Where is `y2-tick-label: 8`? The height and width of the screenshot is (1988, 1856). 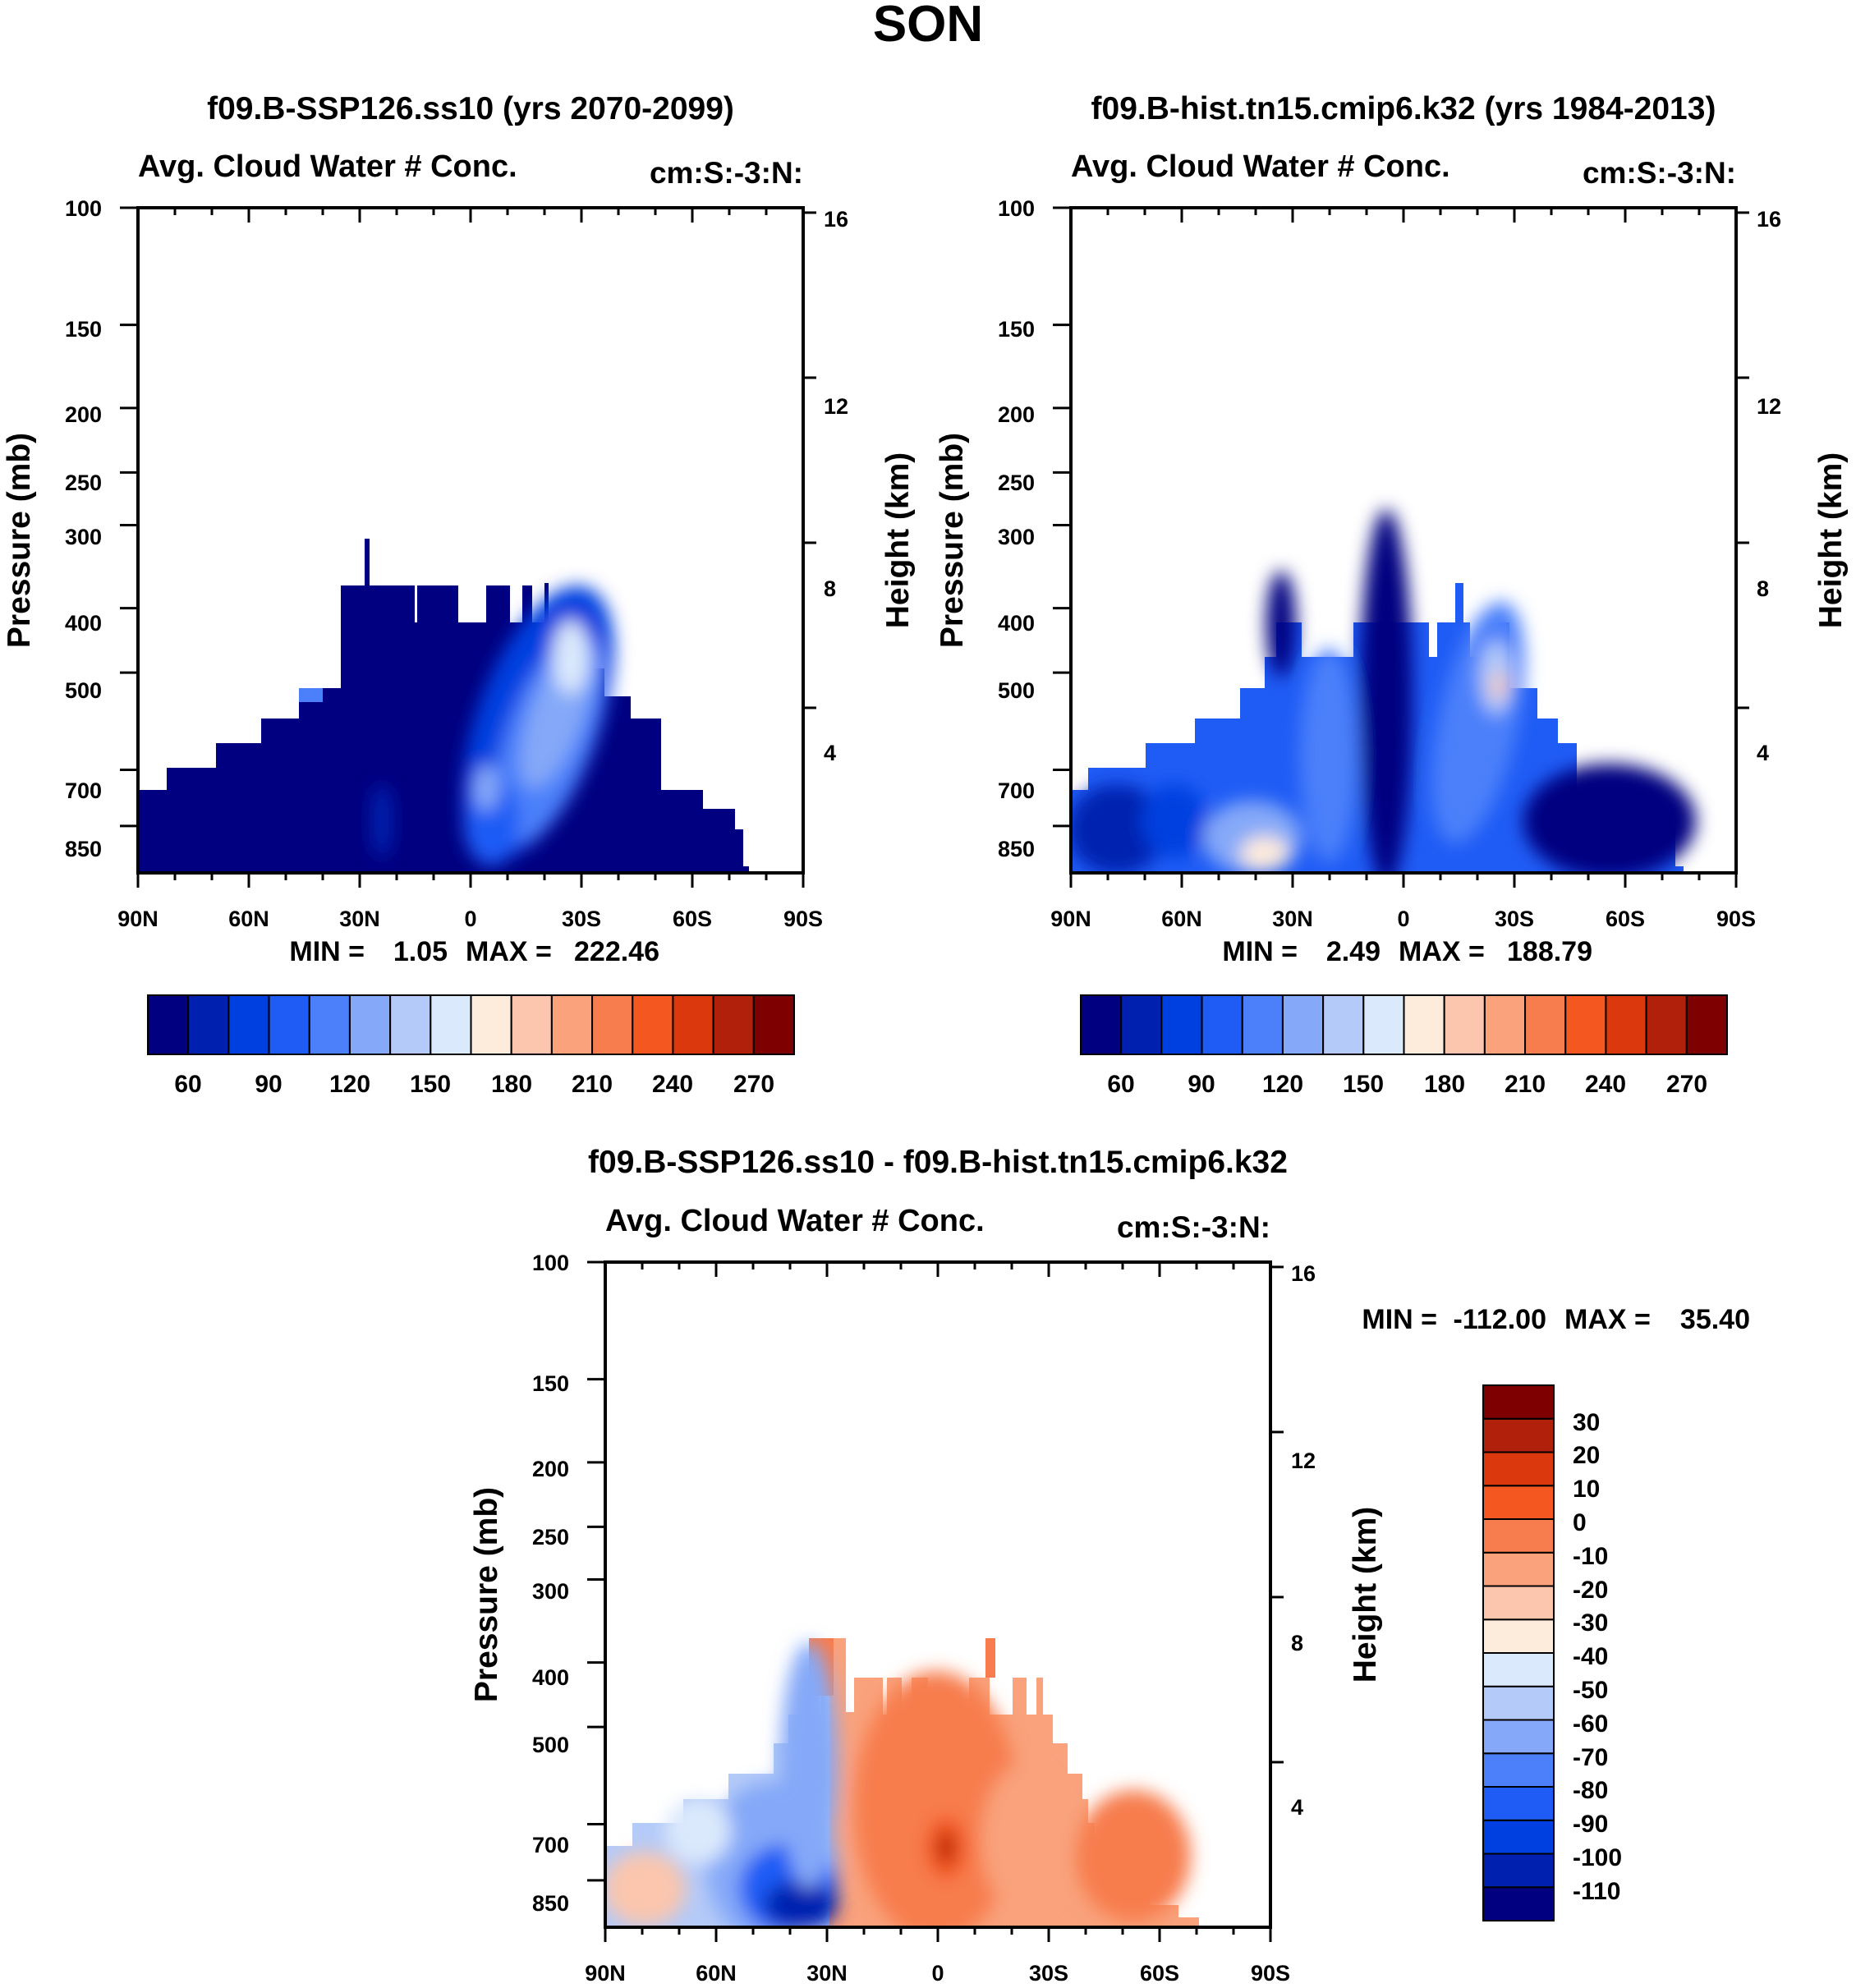 y2-tick-label: 8 is located at coordinates (1297, 1643).